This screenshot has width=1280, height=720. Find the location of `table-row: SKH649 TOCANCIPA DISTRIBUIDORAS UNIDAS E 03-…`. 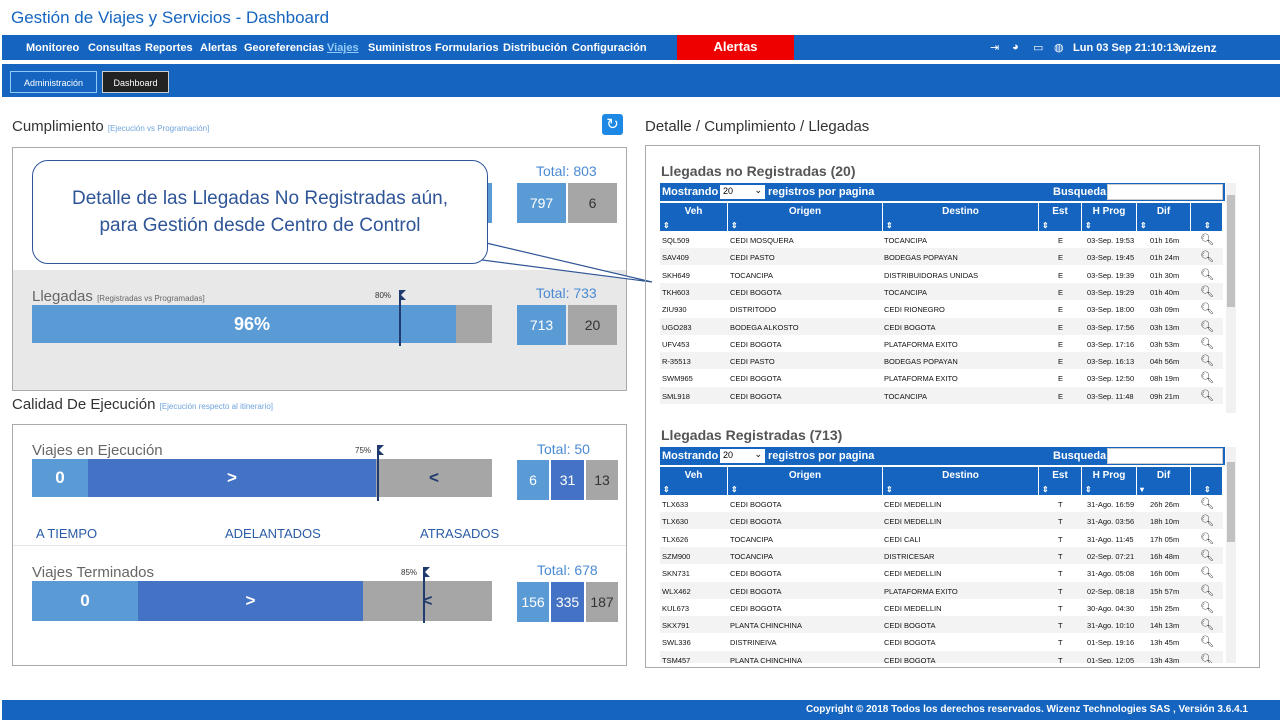

table-row: SKH649 TOCANCIPA DISTRIBUIDORAS UNIDAS E 03-… is located at coordinates (941, 274).